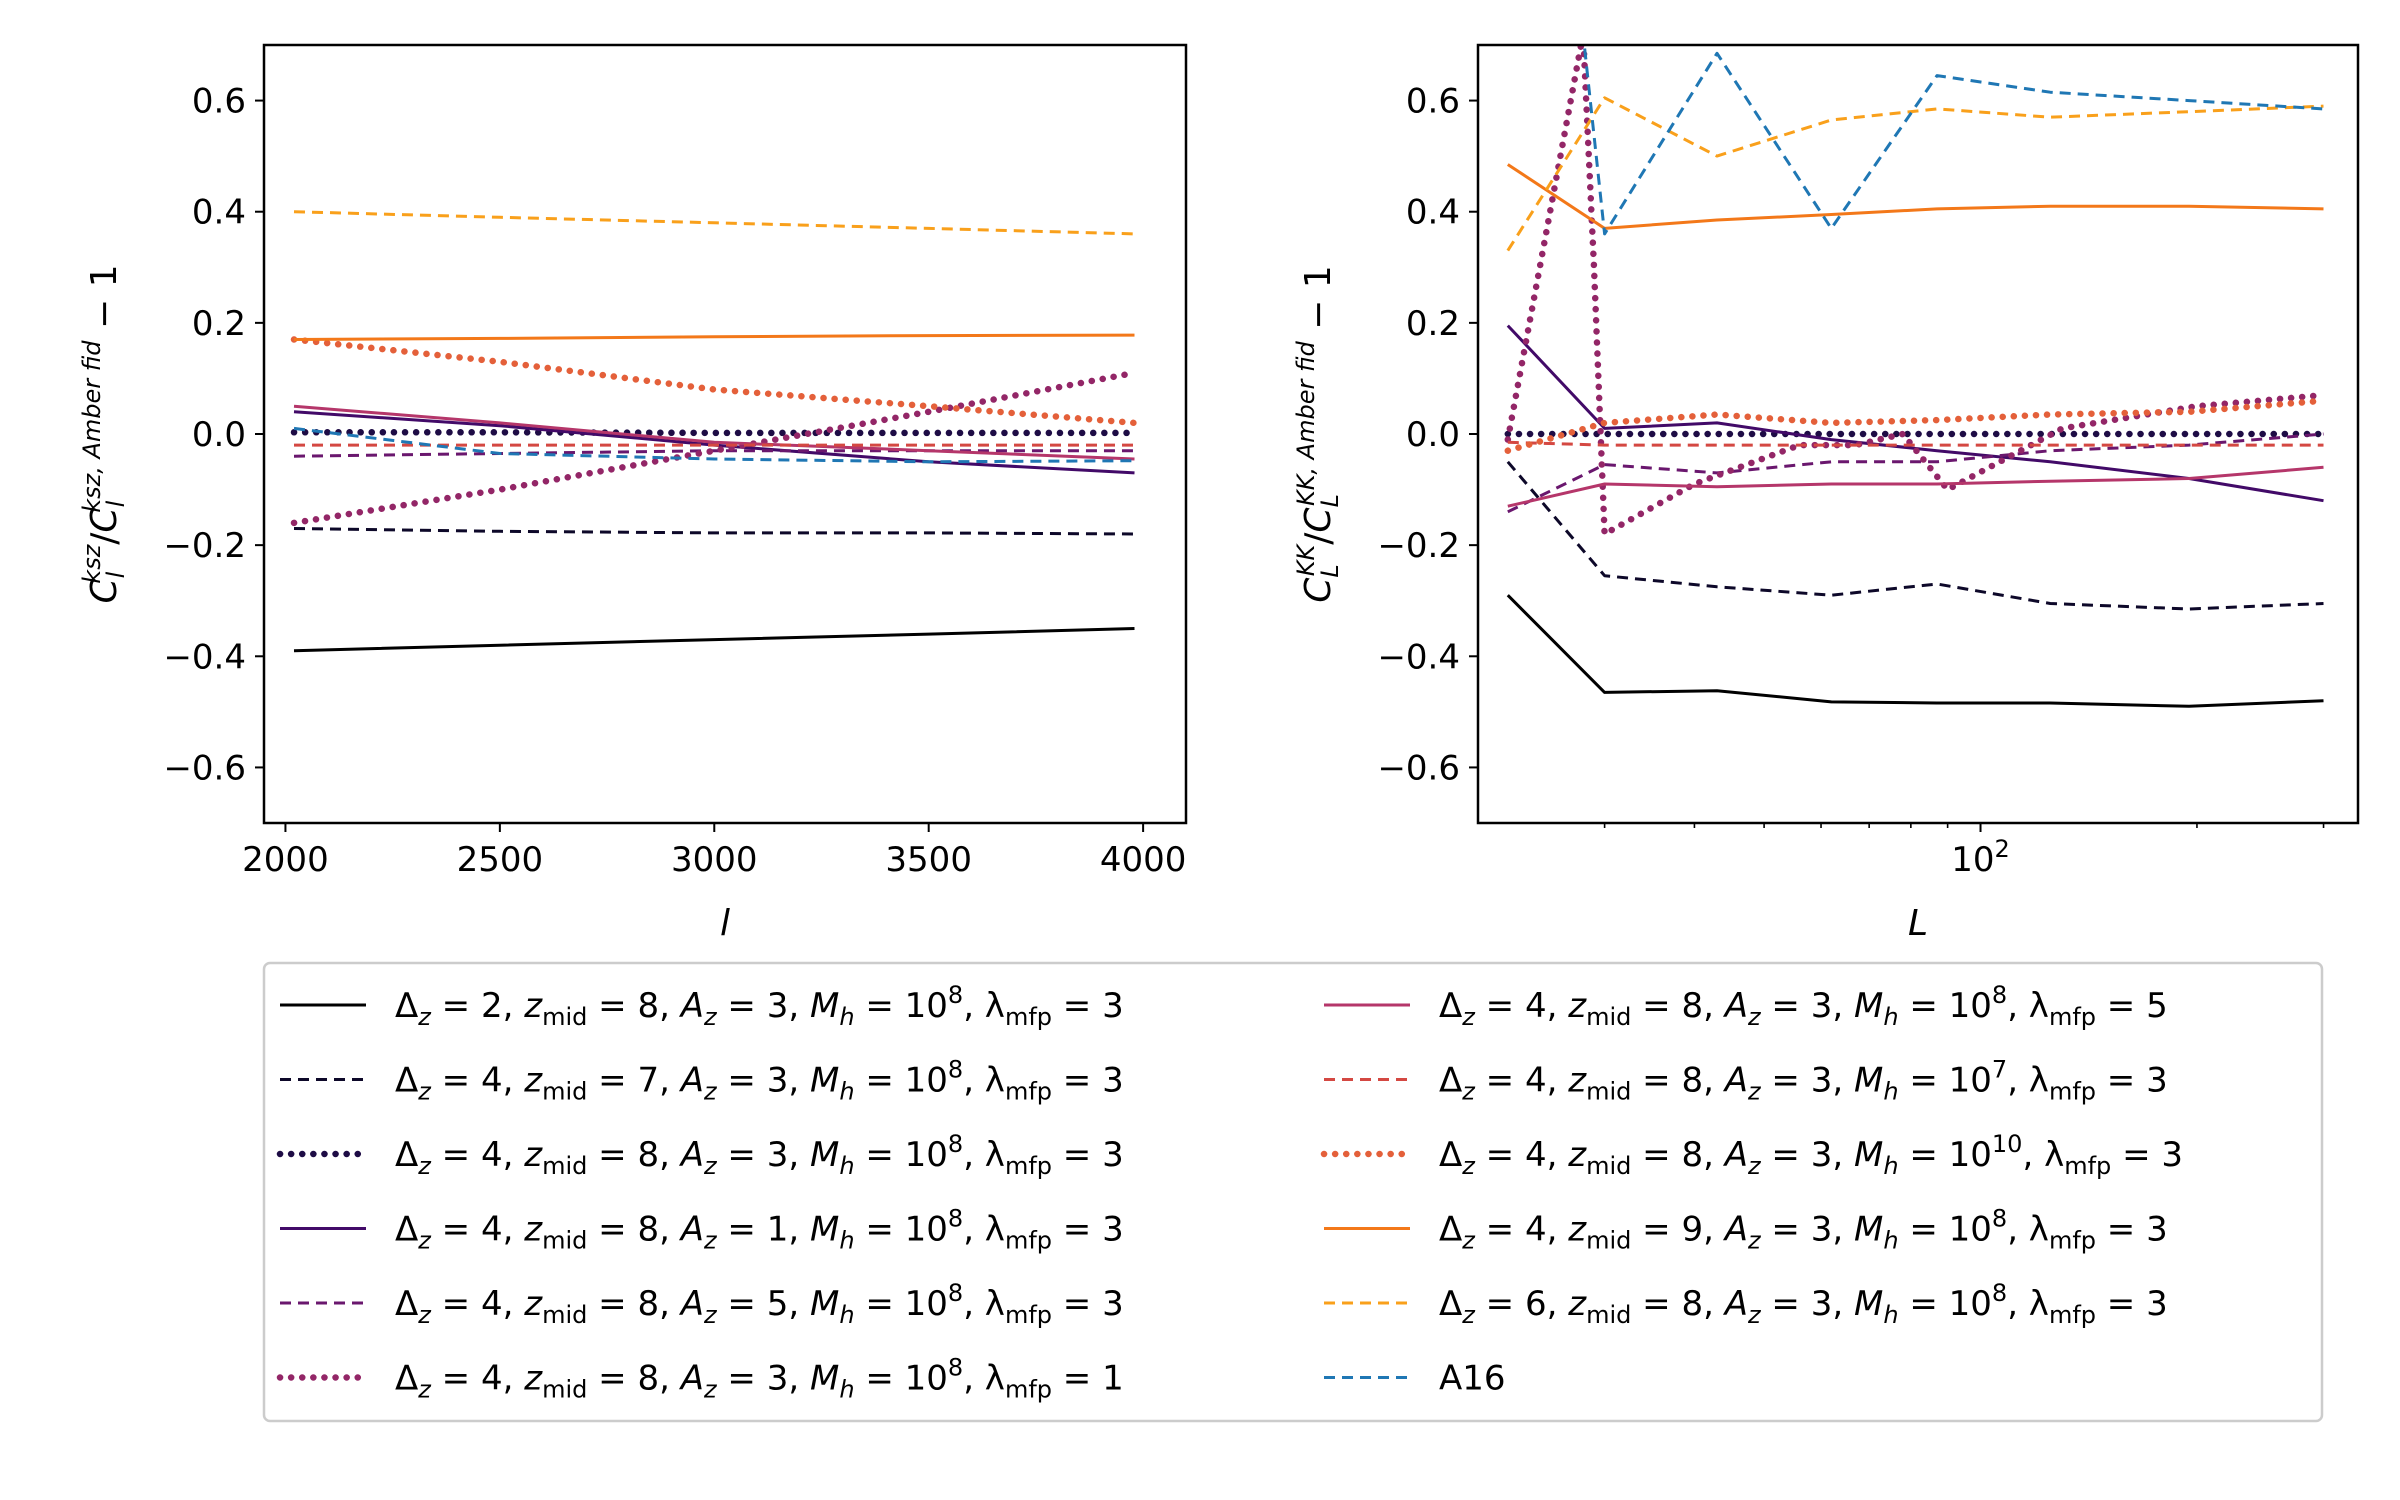 Image resolution: width=2400 pixels, height=1500 pixels. Describe the element at coordinates (928, 860) in the screenshot. I see `x-tick-label: 3500` at that location.